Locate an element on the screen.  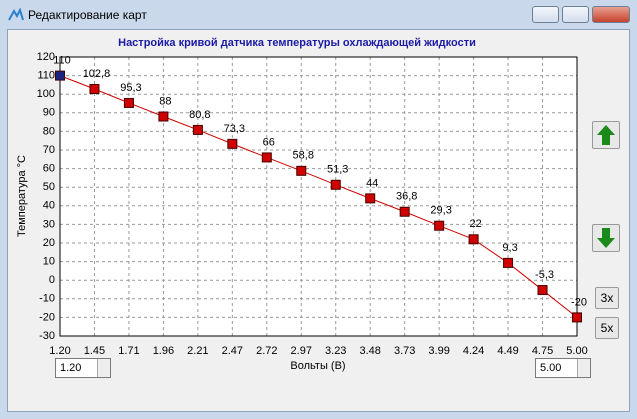
y-tick-label: 40 is located at coordinates (49, 206).